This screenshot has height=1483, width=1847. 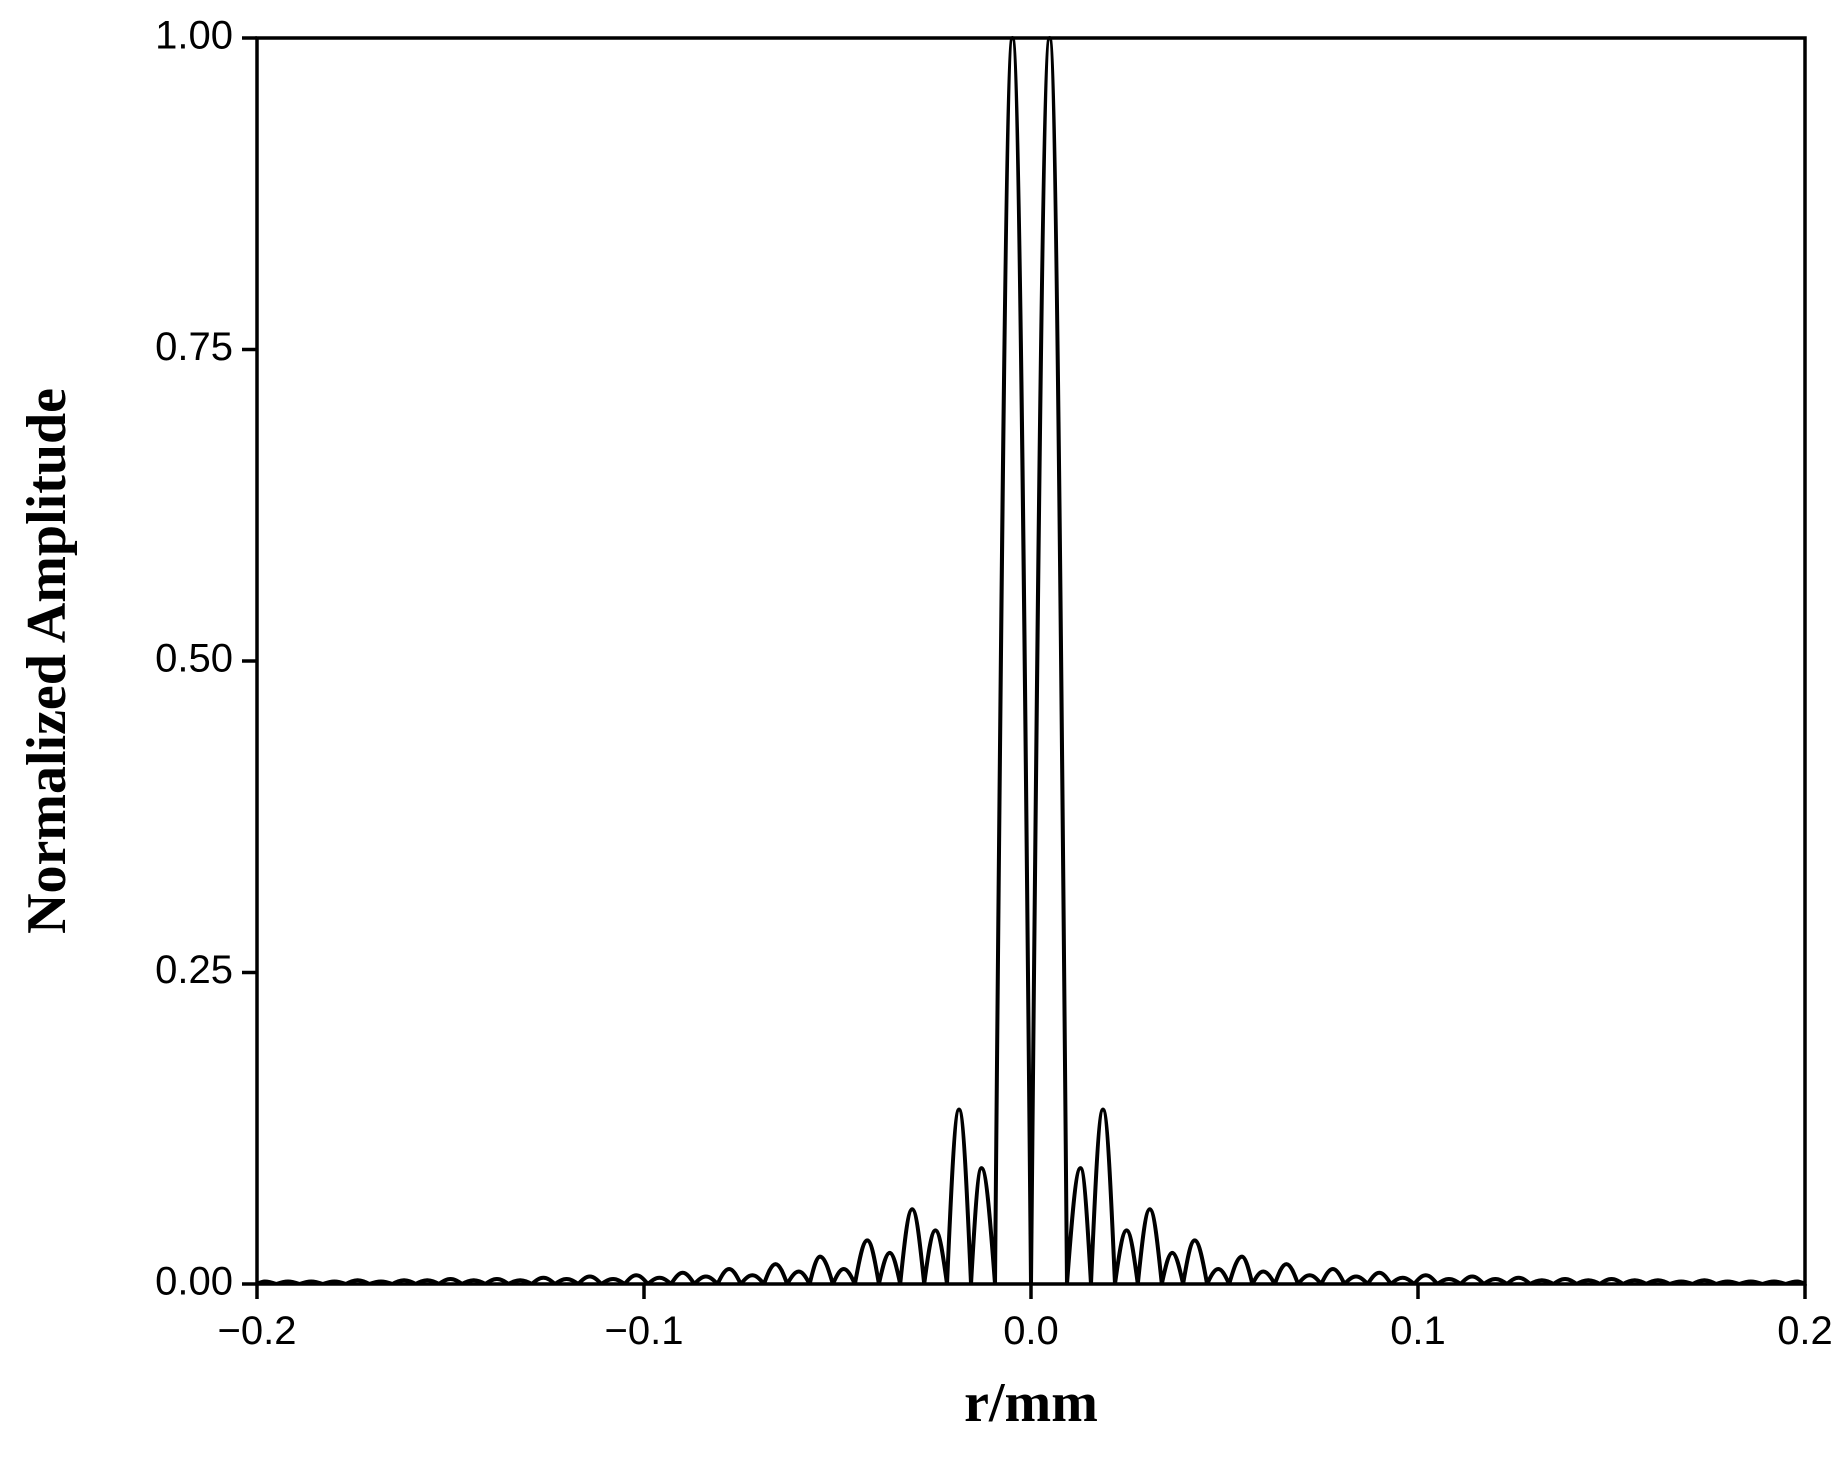 What do you see at coordinates (644, 1331) in the screenshot?
I see `x-tick-label: −0.1` at bounding box center [644, 1331].